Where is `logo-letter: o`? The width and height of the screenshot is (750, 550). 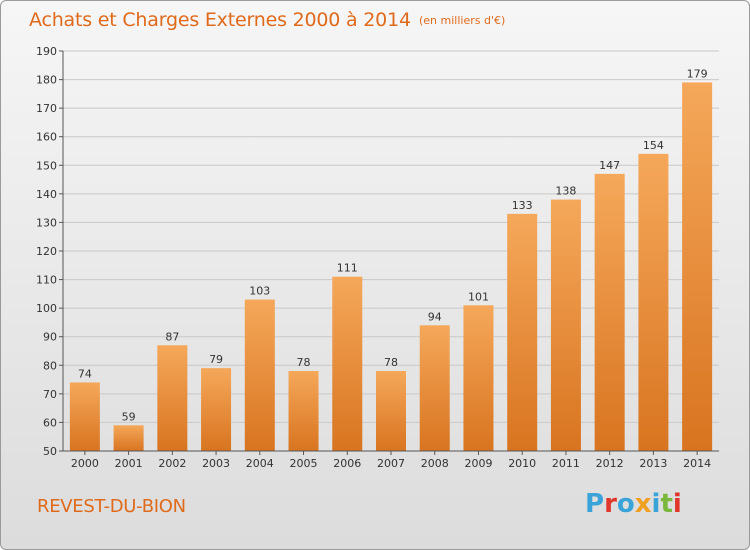 logo-letter: o is located at coordinates (625, 504).